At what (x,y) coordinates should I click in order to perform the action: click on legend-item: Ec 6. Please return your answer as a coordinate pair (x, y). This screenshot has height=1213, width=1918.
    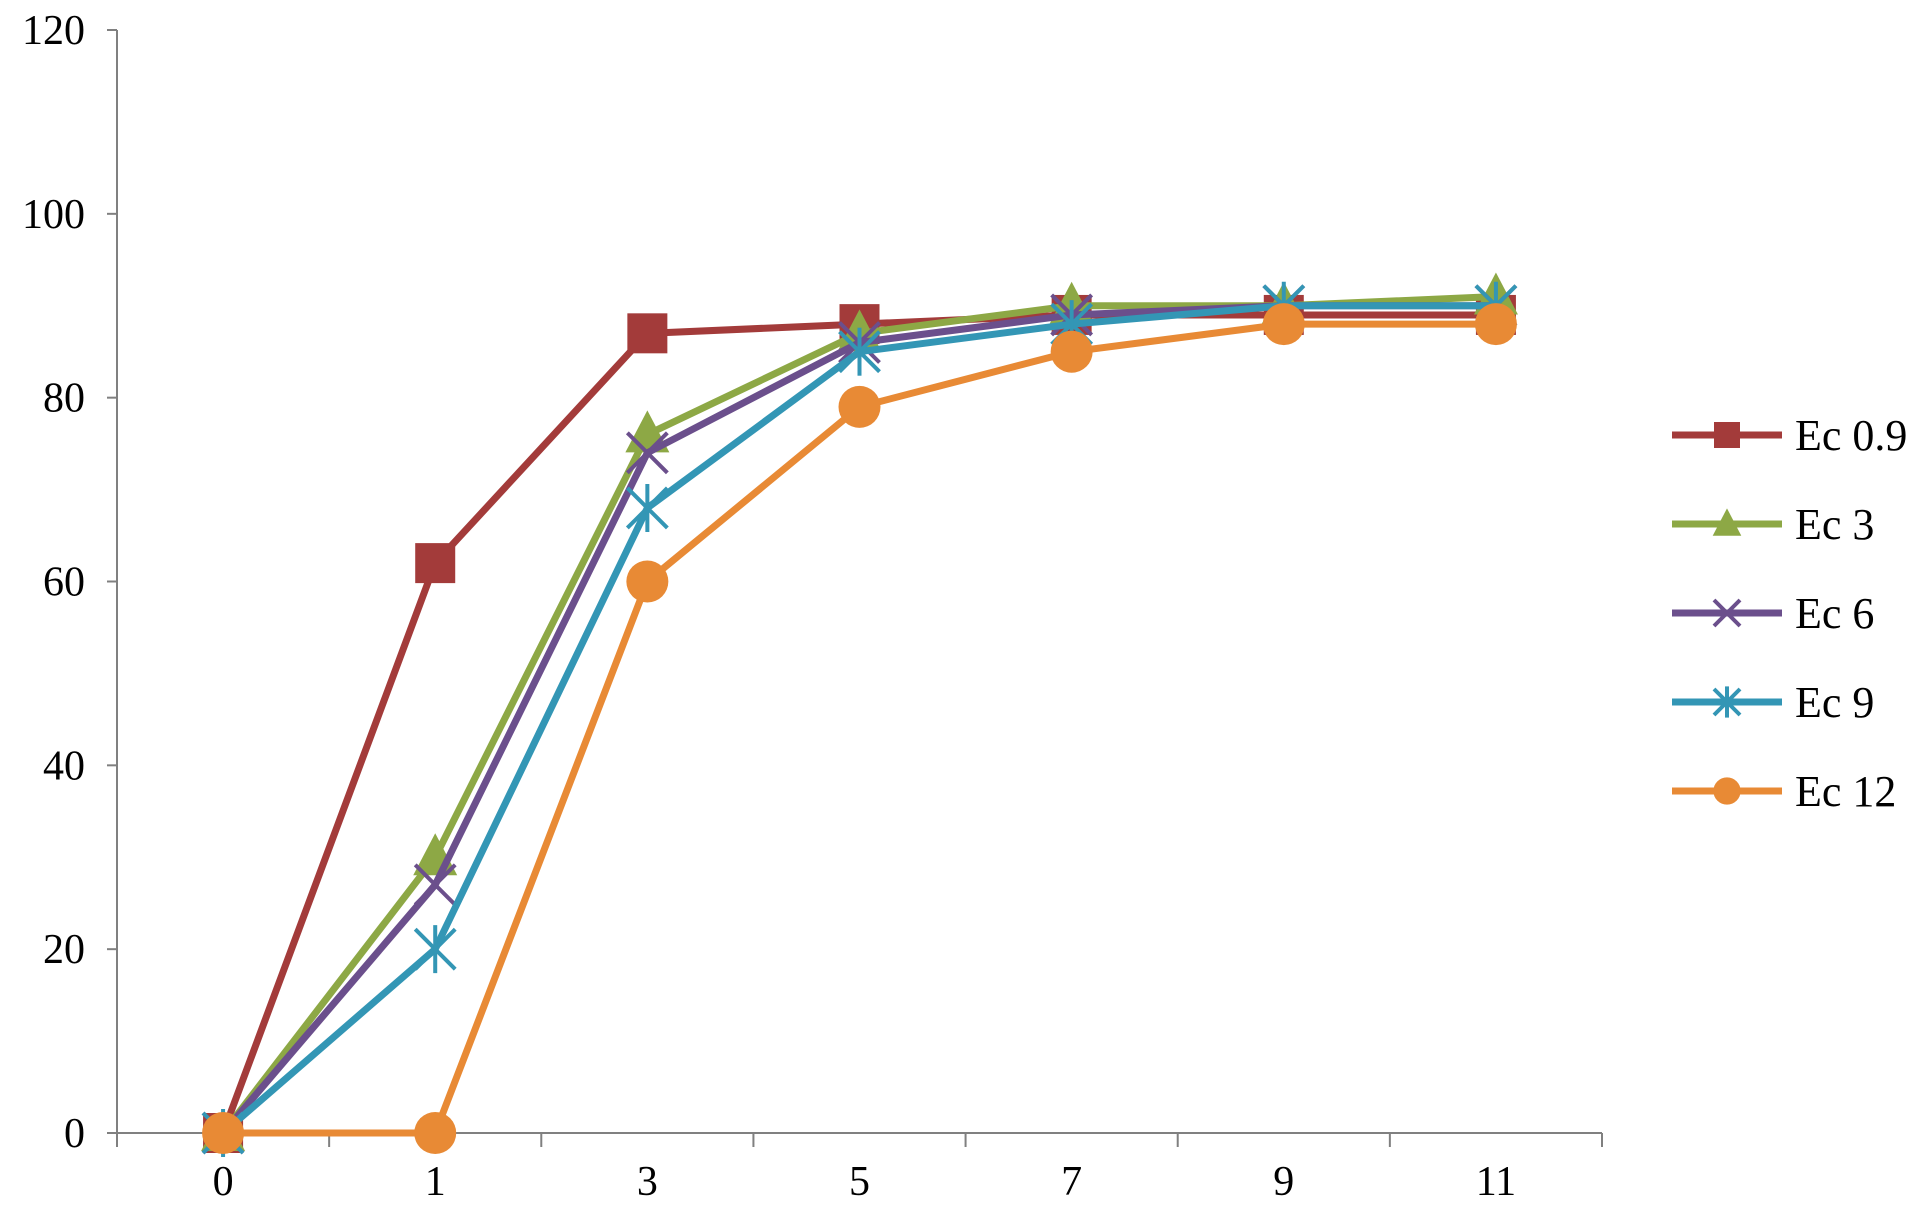
    Looking at the image, I should click on (1773, 613).